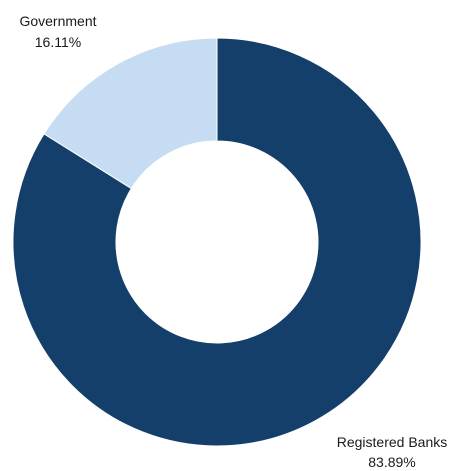  What do you see at coordinates (57, 31) in the screenshot?
I see `slice-label-government: Government 16.11%` at bounding box center [57, 31].